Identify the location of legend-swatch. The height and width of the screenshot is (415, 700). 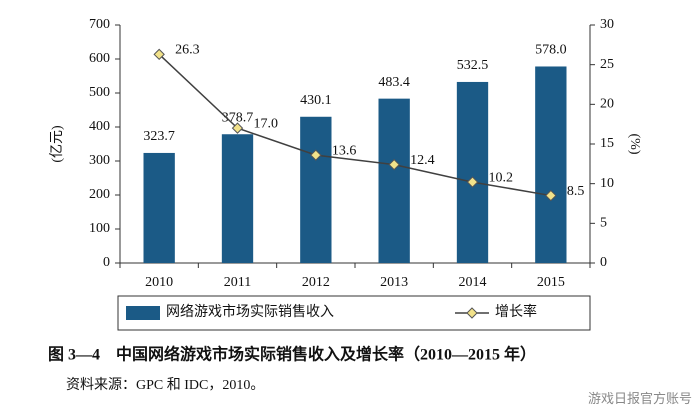
(143, 313).